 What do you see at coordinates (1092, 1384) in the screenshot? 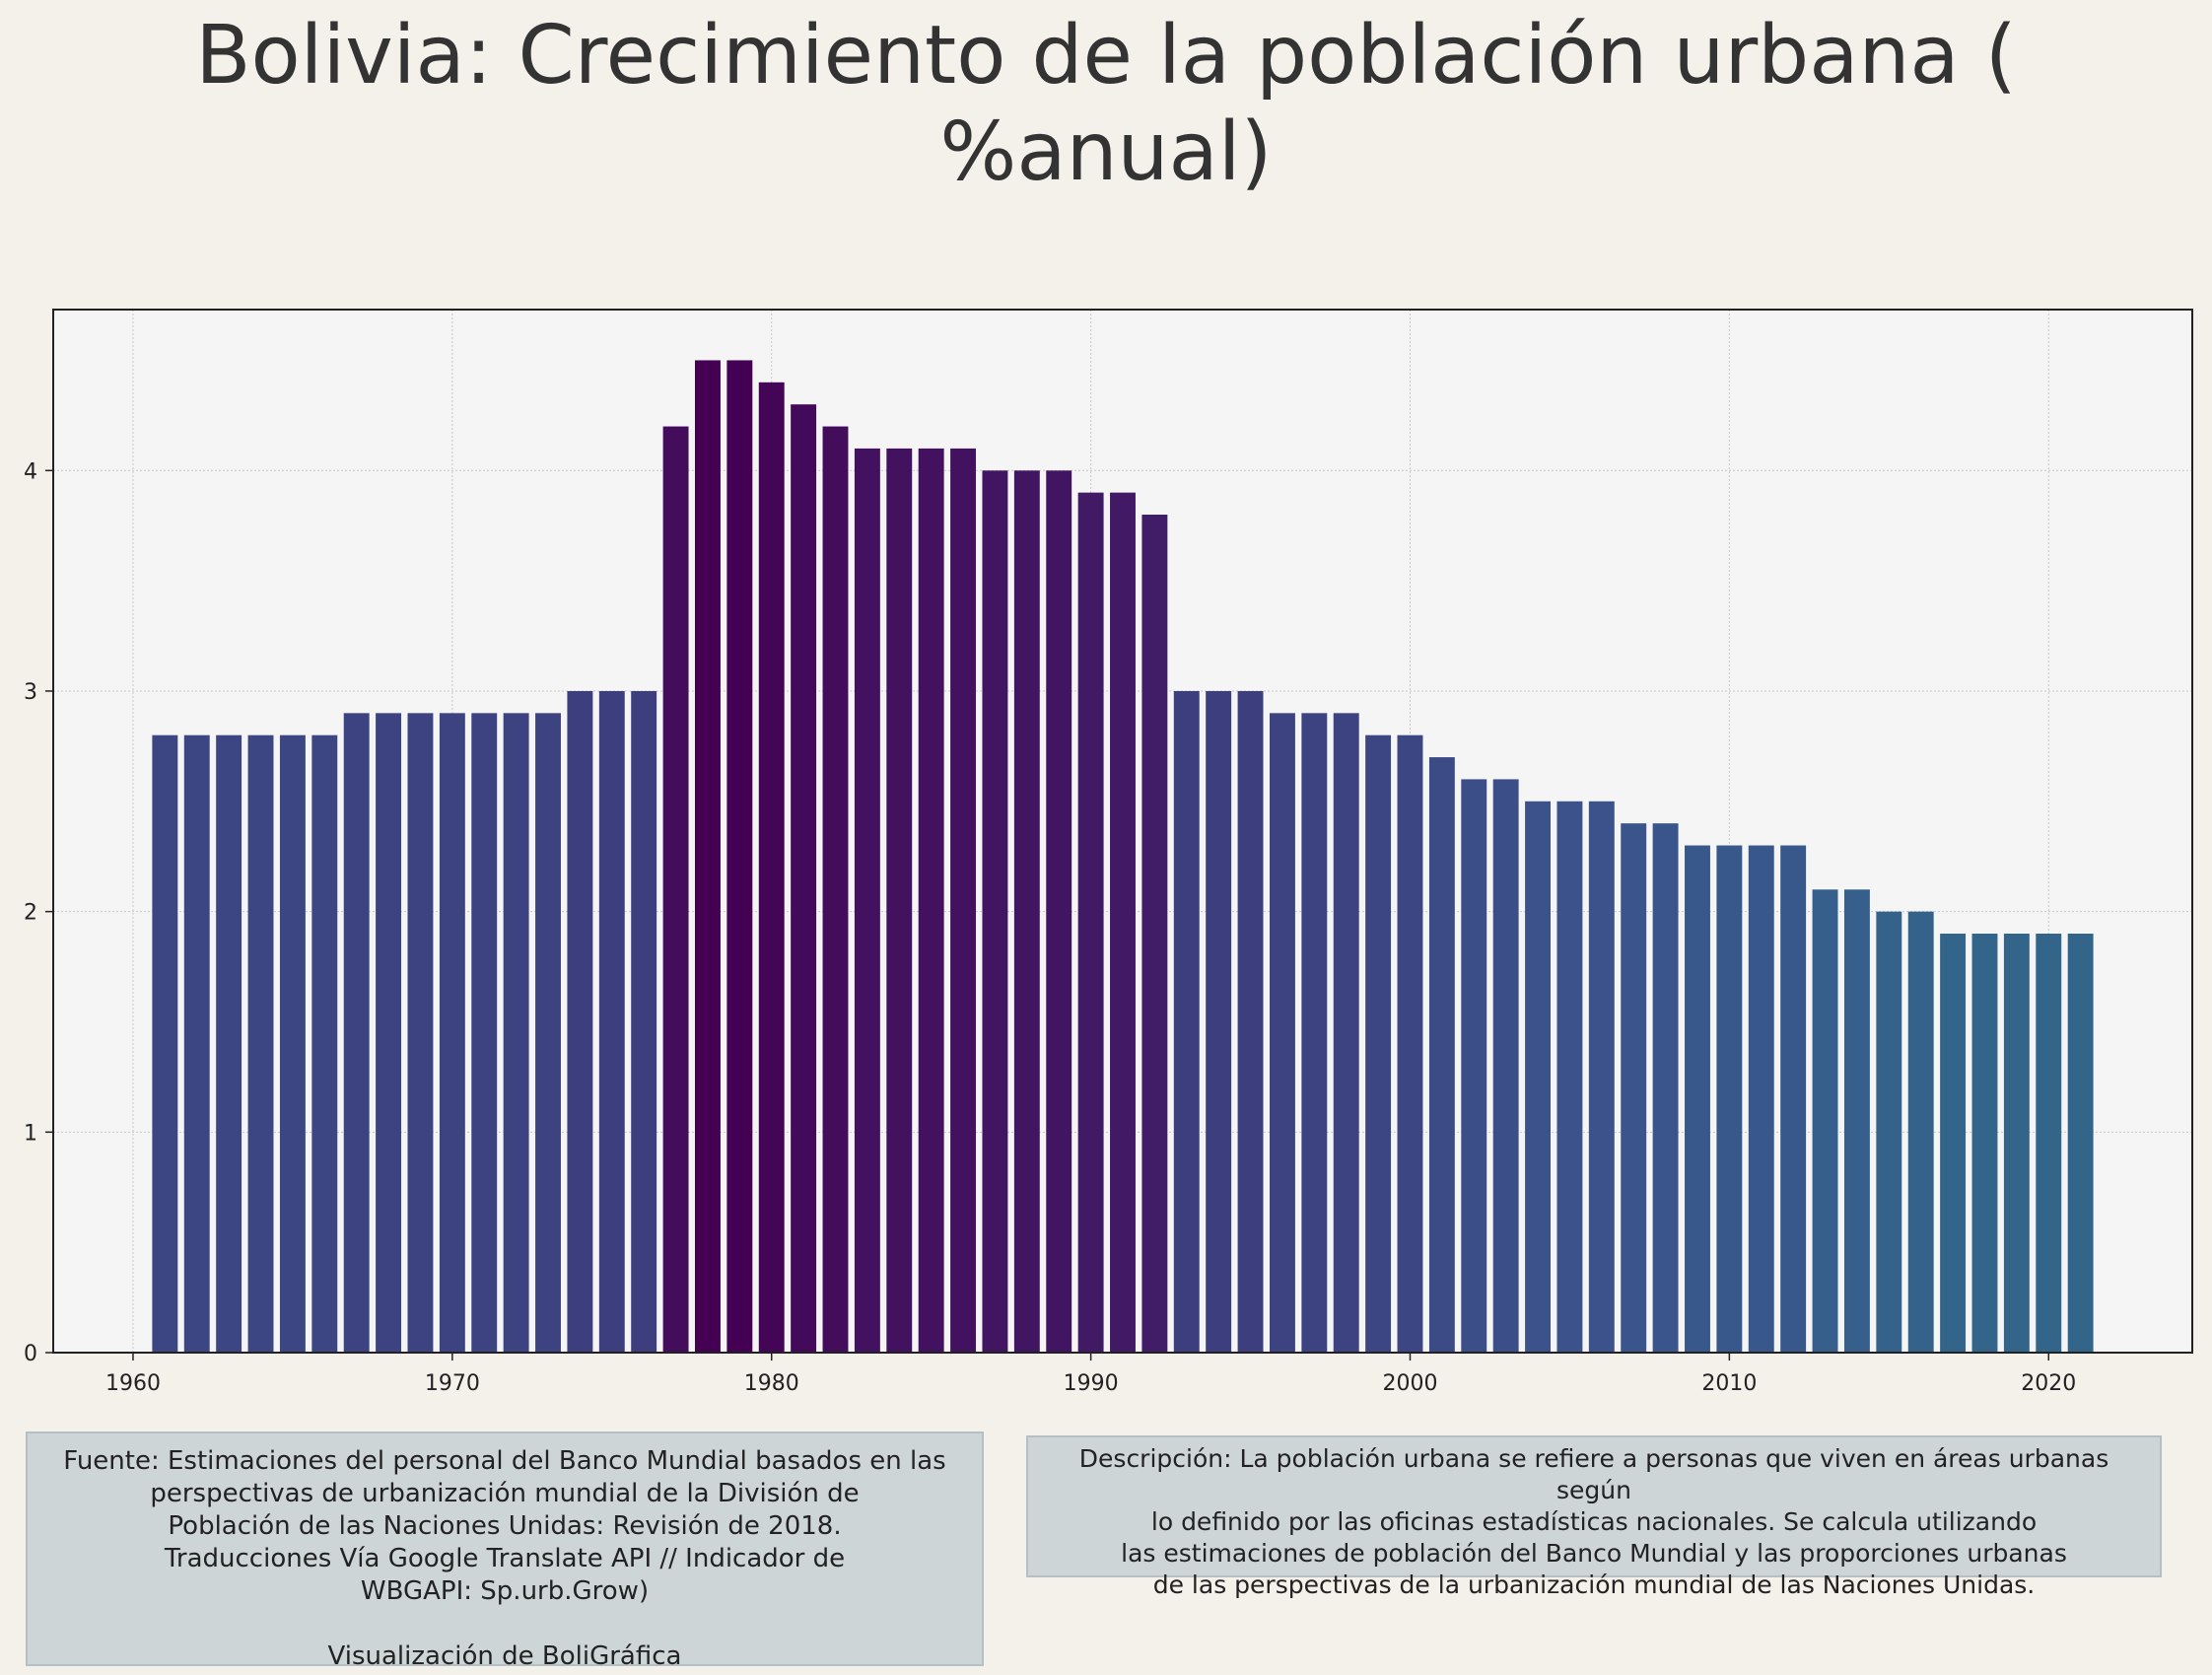
I see `x-tick-label: 1990` at bounding box center [1092, 1384].